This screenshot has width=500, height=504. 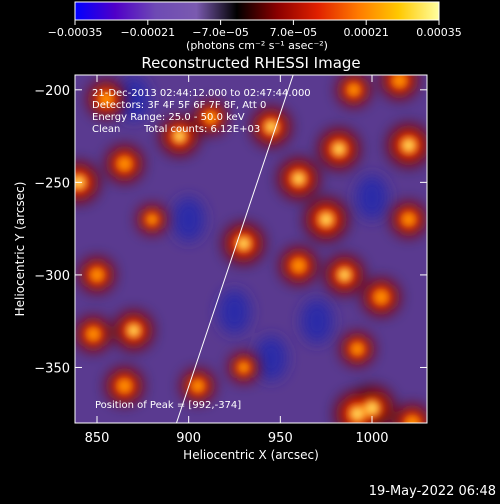 What do you see at coordinates (52, 91) in the screenshot?
I see `y-tick-label: −200` at bounding box center [52, 91].